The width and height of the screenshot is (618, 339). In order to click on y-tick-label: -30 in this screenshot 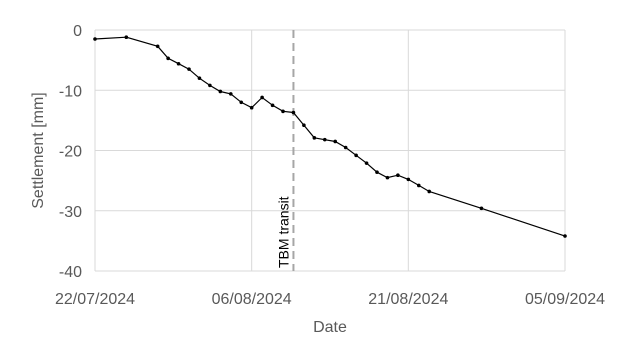, I will do `click(70, 212)`.